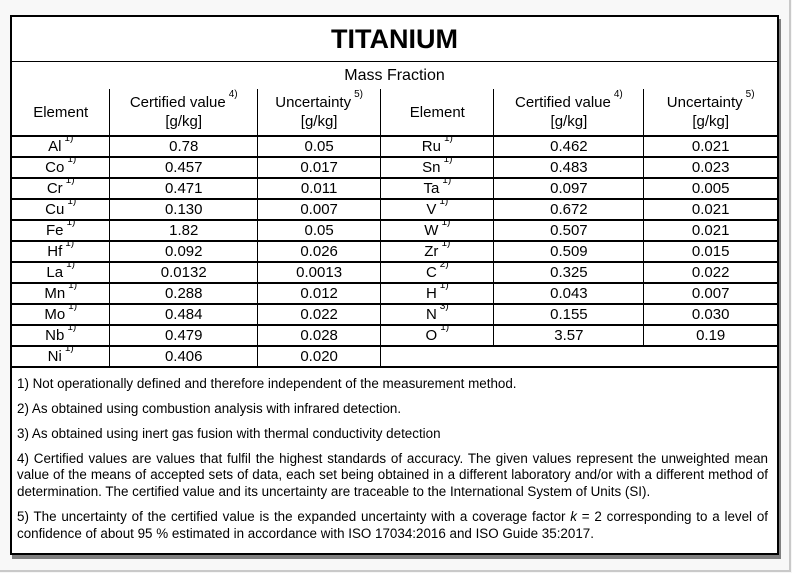 The image size is (792, 573). I want to click on element-symbol: La, so click(55, 273).